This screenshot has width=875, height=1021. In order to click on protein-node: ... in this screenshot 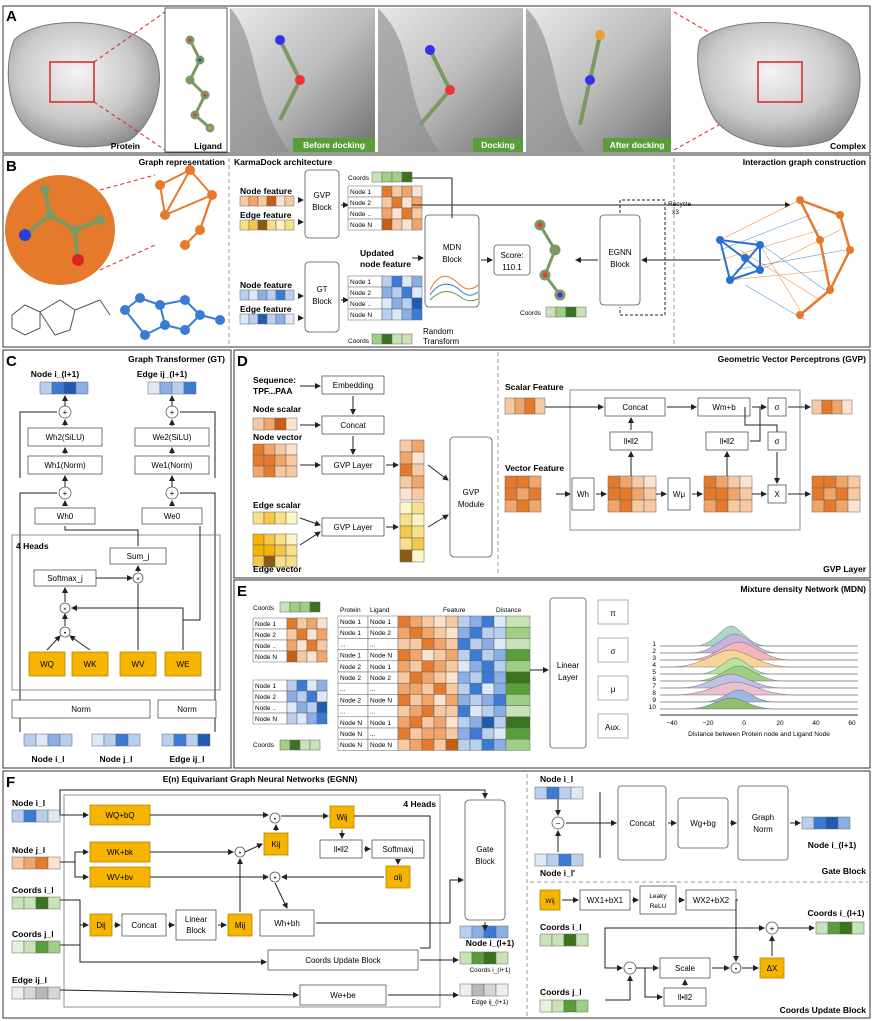, I will do `click(343, 644)`.